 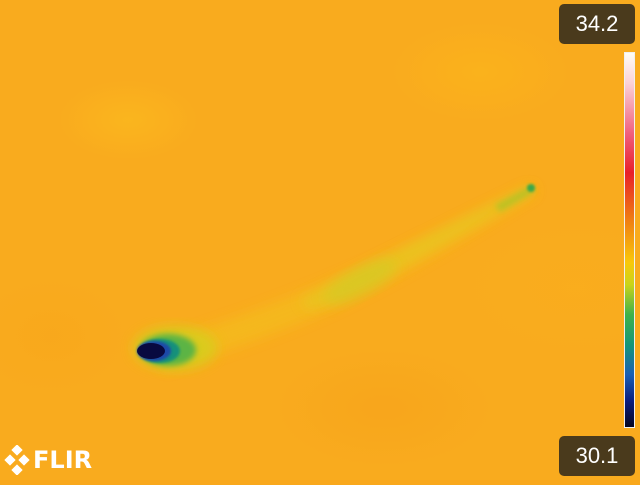 I want to click on min-temperature-label: 30.1, so click(x=597, y=456).